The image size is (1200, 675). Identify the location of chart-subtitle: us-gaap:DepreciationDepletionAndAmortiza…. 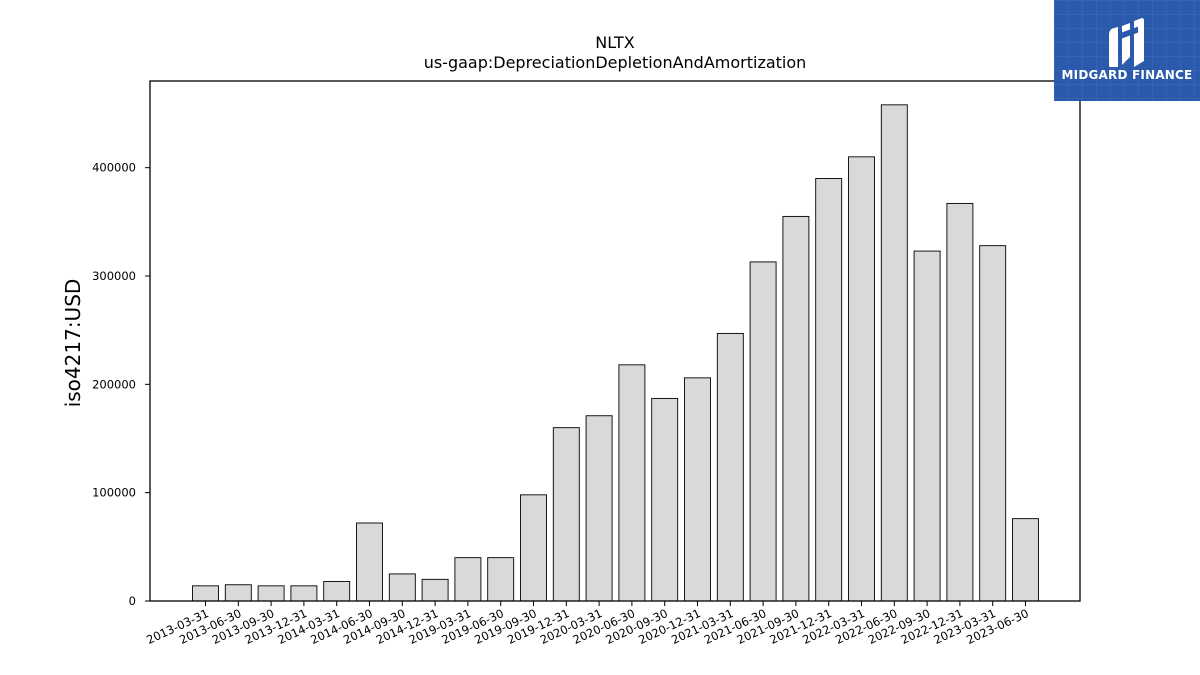
(615, 62).